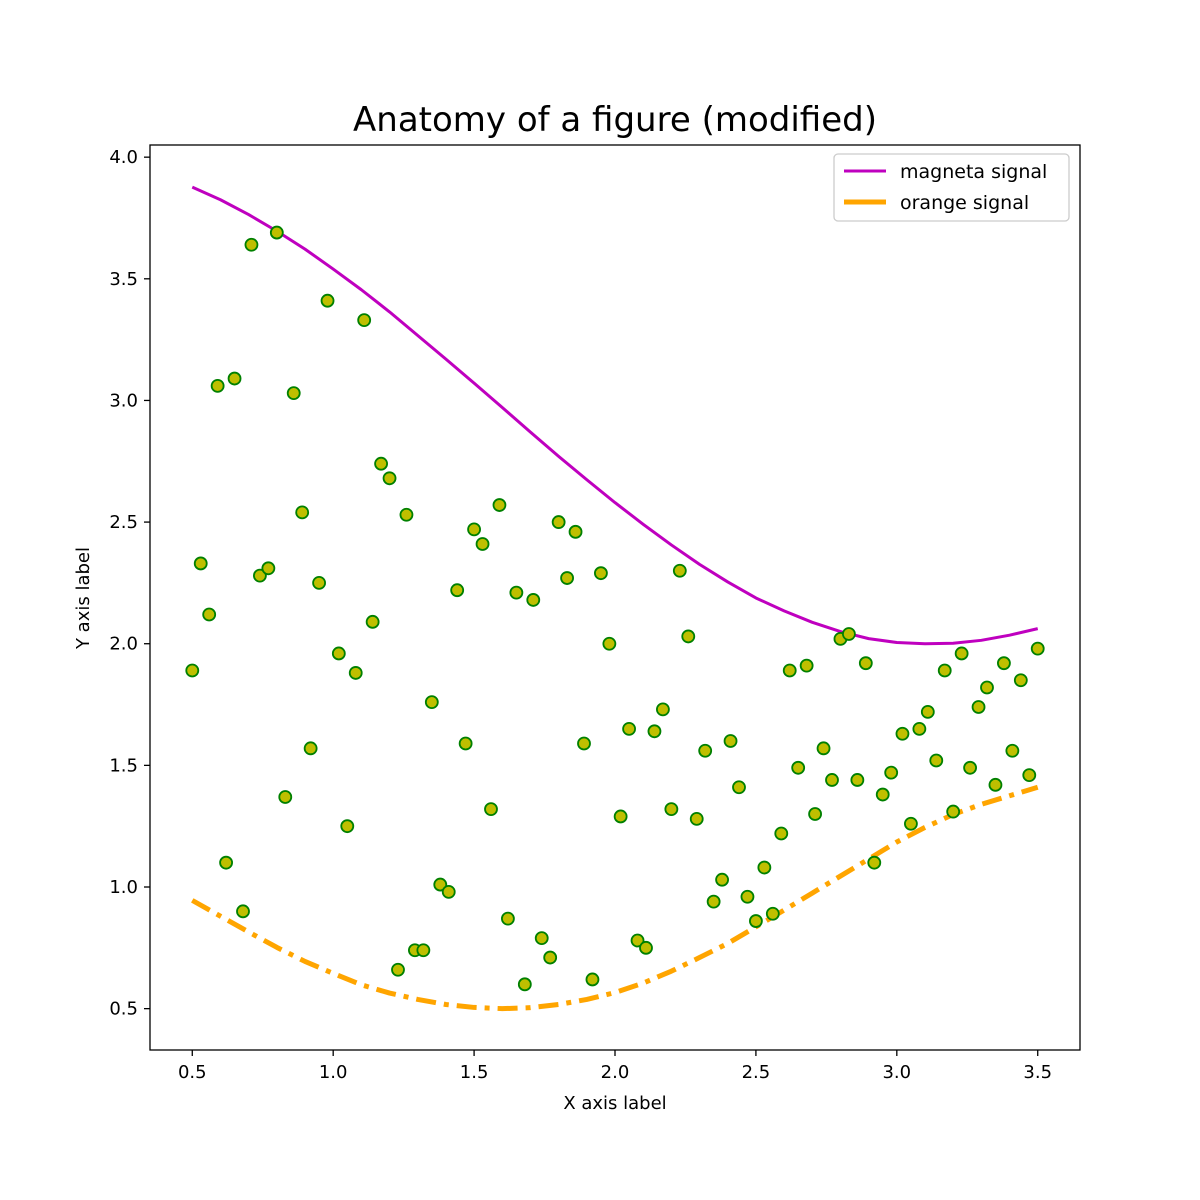  I want to click on x-tick-label: 2.5, so click(756, 1072).